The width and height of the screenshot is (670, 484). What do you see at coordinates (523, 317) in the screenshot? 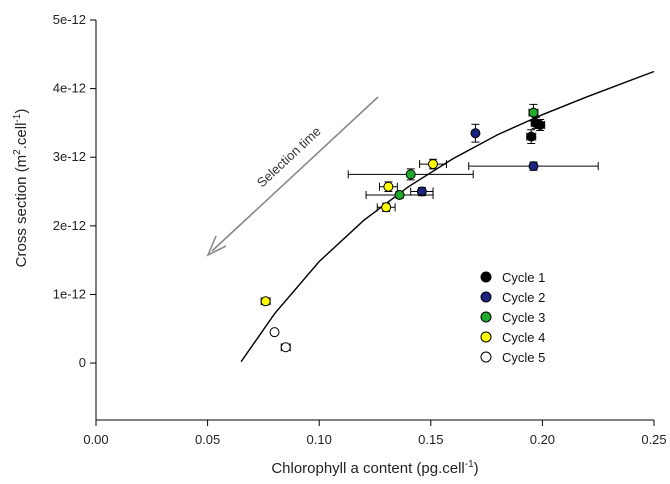
I see `legend-label: Cycle 3` at bounding box center [523, 317].